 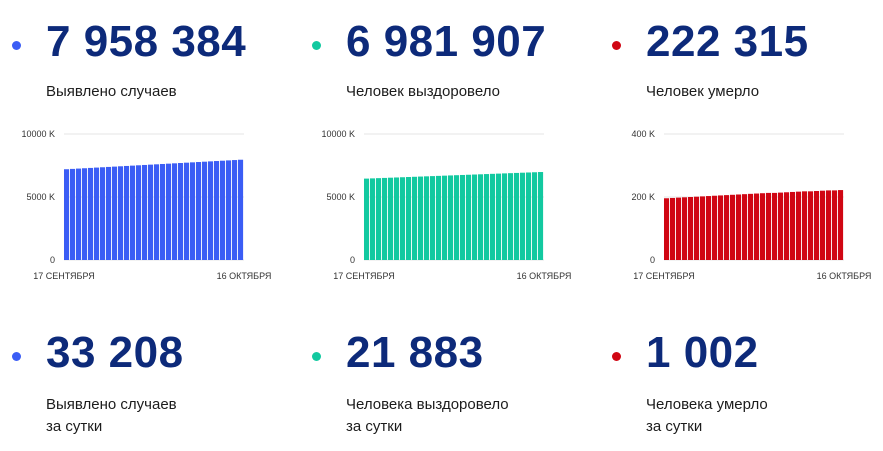 I want to click on deaths-daily-value: 1 002, so click(x=702, y=352).